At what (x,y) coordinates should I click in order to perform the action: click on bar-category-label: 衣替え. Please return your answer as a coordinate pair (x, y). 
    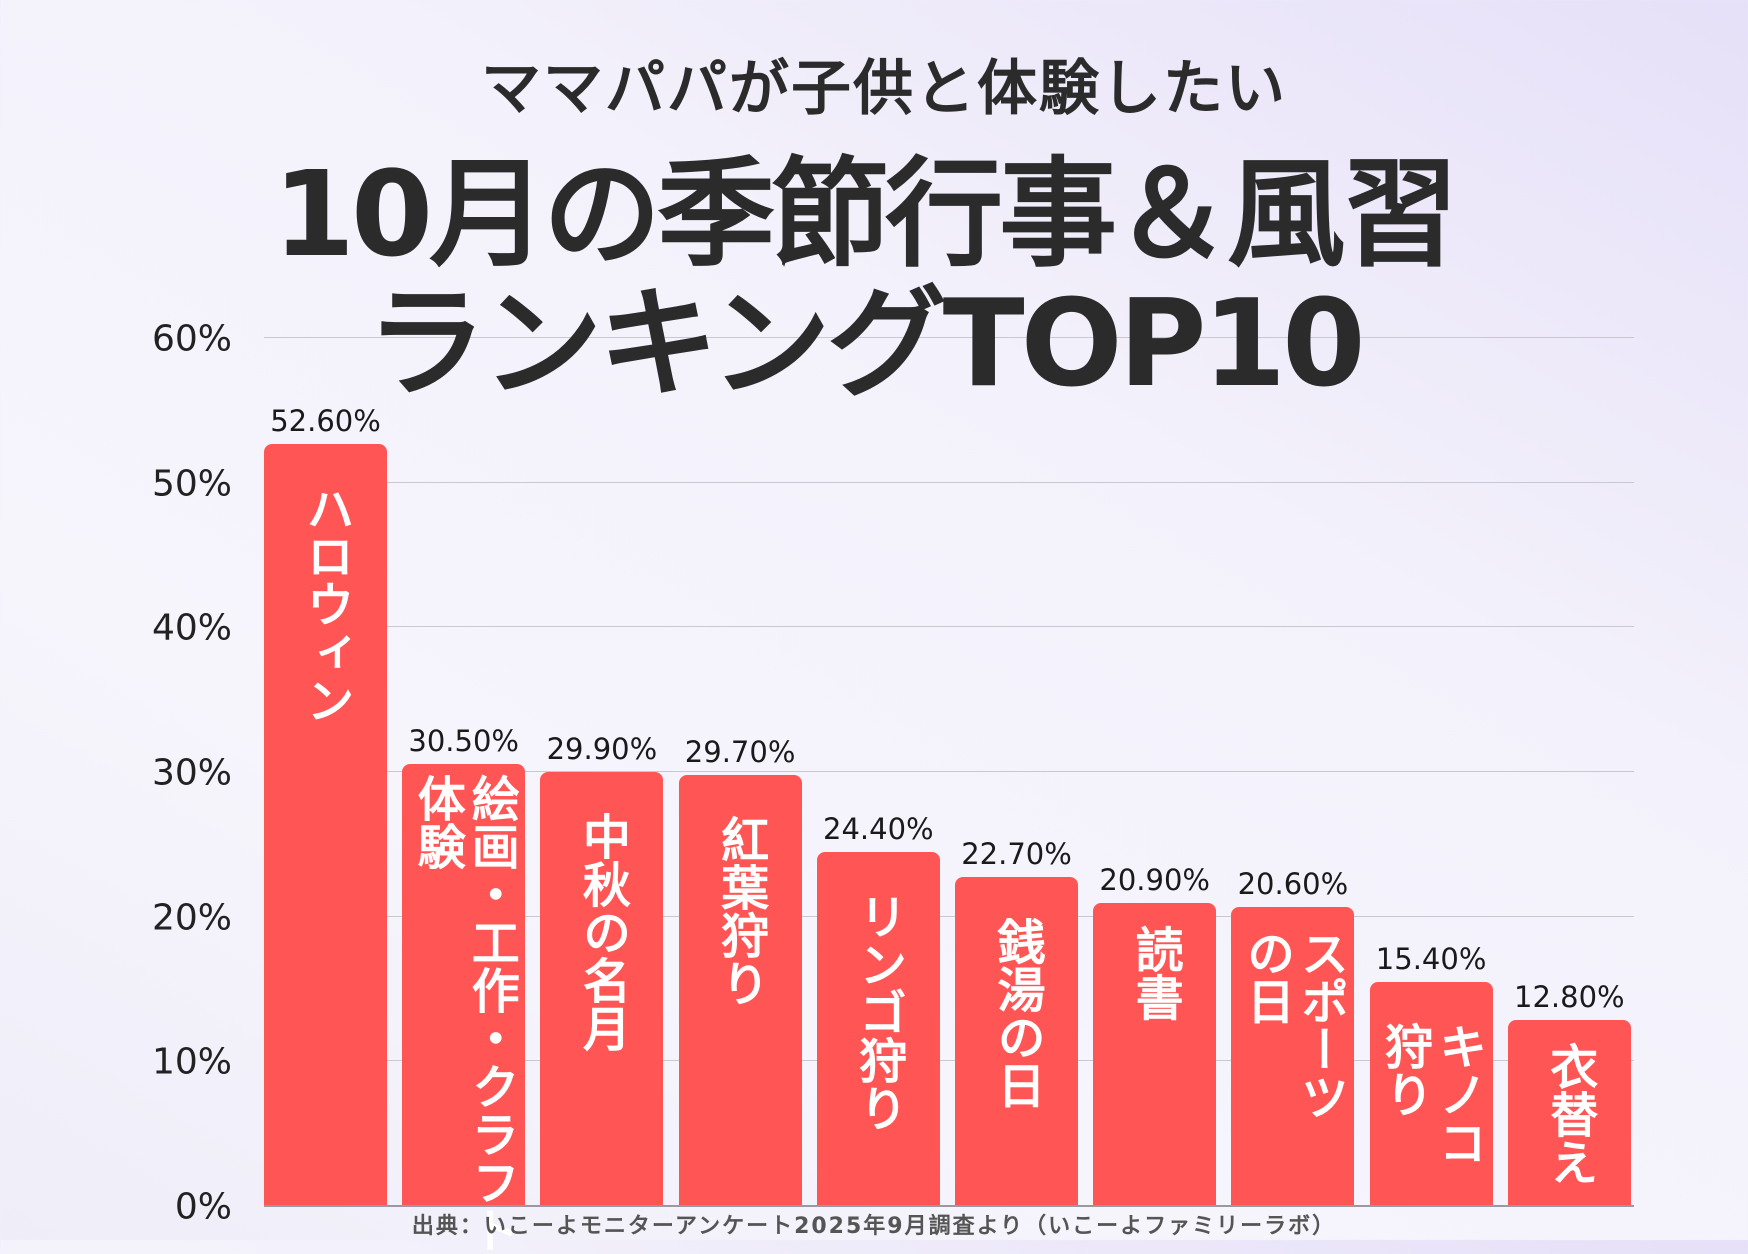
    Looking at the image, I should click on (1569, 1113).